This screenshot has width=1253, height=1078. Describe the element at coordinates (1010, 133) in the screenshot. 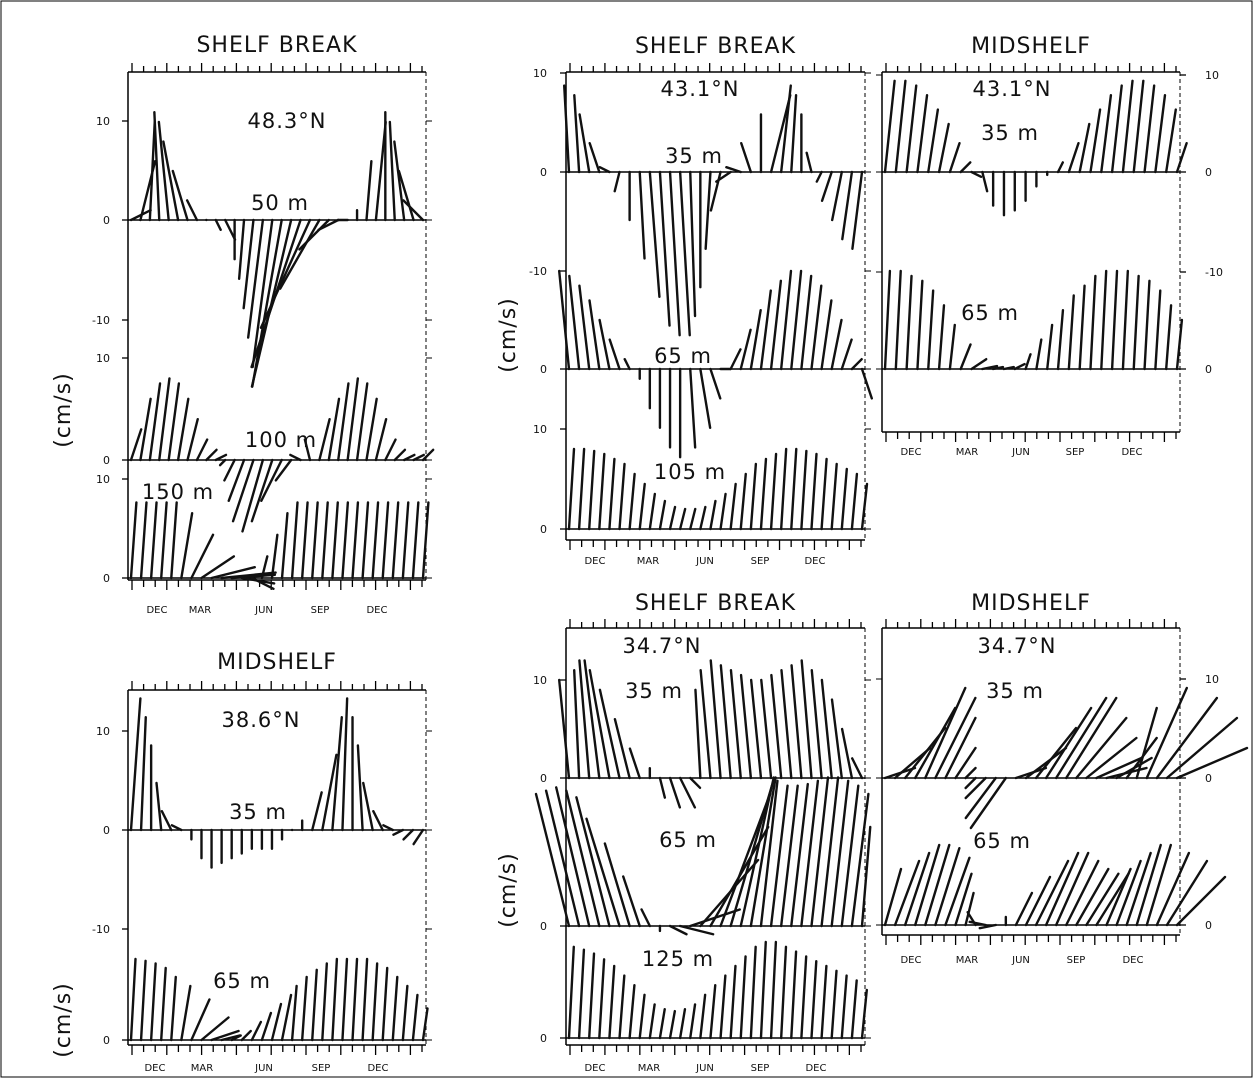

I see `depth-label: 35 m` at that location.